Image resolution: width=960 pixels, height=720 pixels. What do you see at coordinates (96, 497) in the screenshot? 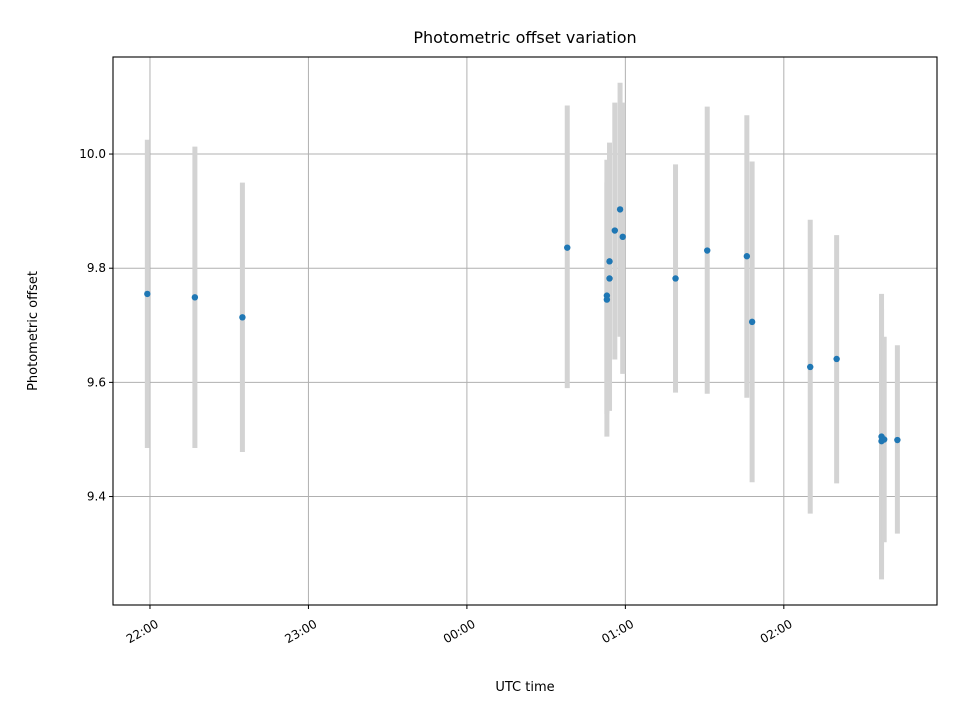
I see `y-tick-label: 9.4` at bounding box center [96, 497].